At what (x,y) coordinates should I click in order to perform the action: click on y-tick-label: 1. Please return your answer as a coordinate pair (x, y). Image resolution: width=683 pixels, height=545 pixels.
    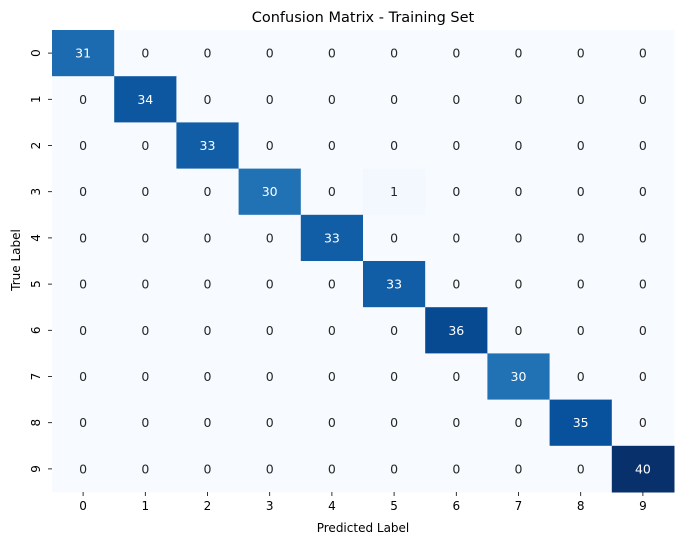
    Looking at the image, I should click on (36, 99).